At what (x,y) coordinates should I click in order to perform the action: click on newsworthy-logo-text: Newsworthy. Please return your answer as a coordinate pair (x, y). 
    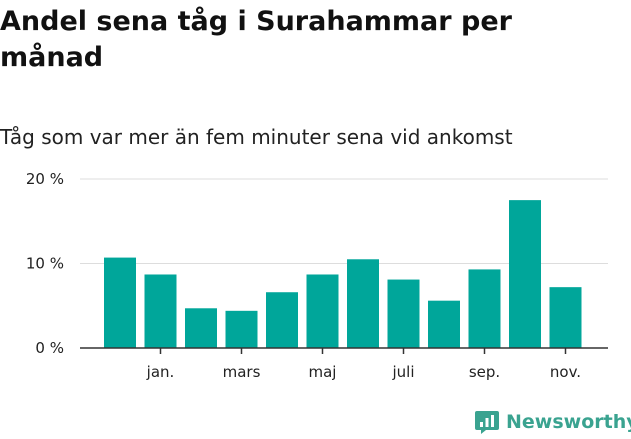
    Looking at the image, I should click on (568, 422).